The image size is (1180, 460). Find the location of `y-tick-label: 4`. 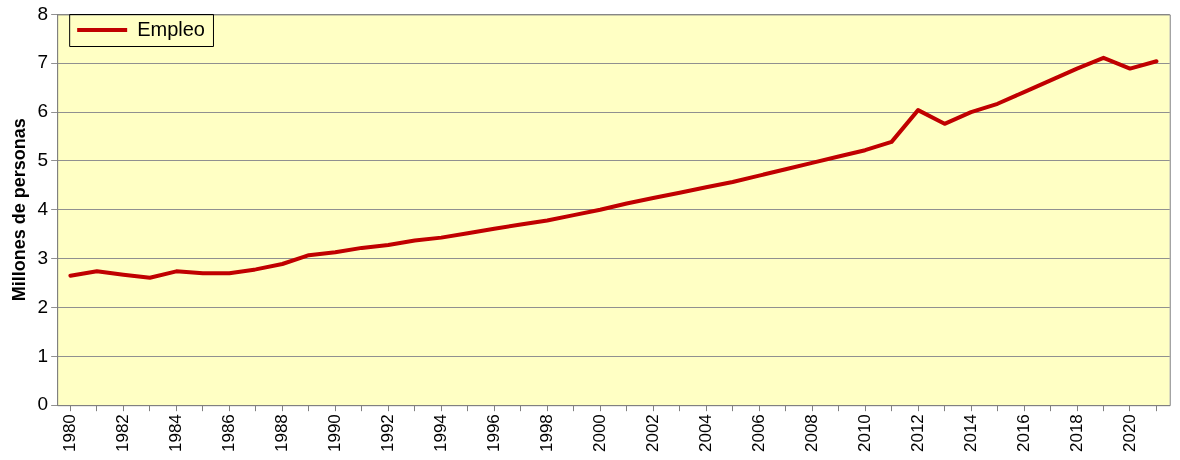

y-tick-label: 4 is located at coordinates (43, 209).